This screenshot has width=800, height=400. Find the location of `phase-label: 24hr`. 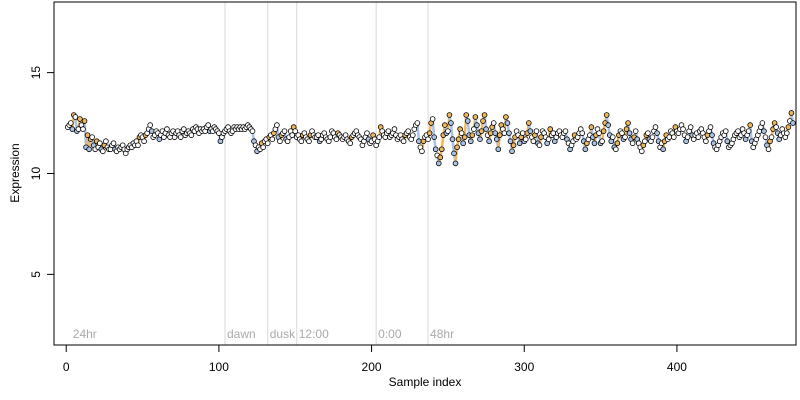

phase-label: 24hr is located at coordinates (85, 334).